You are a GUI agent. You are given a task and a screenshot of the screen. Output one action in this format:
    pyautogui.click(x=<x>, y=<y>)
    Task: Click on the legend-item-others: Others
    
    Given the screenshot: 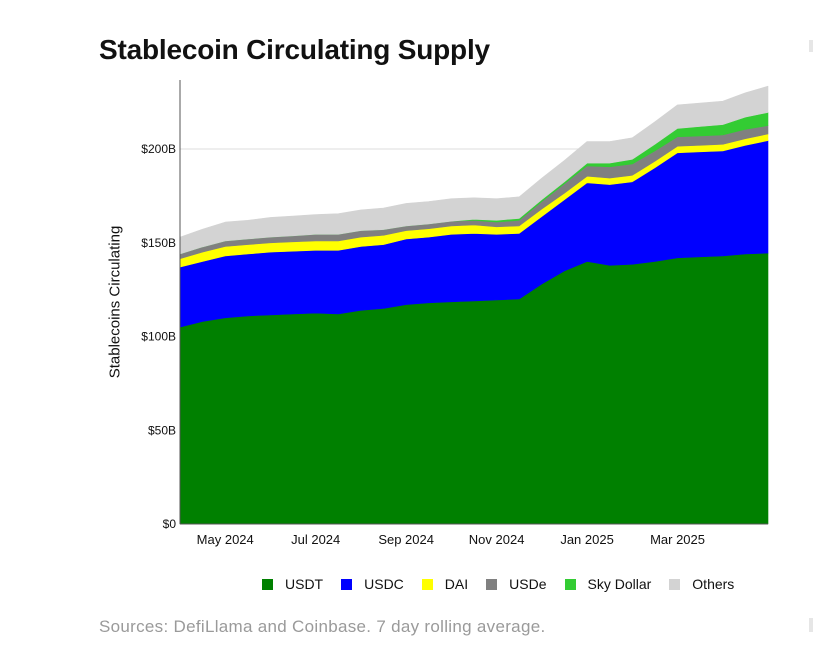 What is the action you would take?
    pyautogui.click(x=701, y=584)
    